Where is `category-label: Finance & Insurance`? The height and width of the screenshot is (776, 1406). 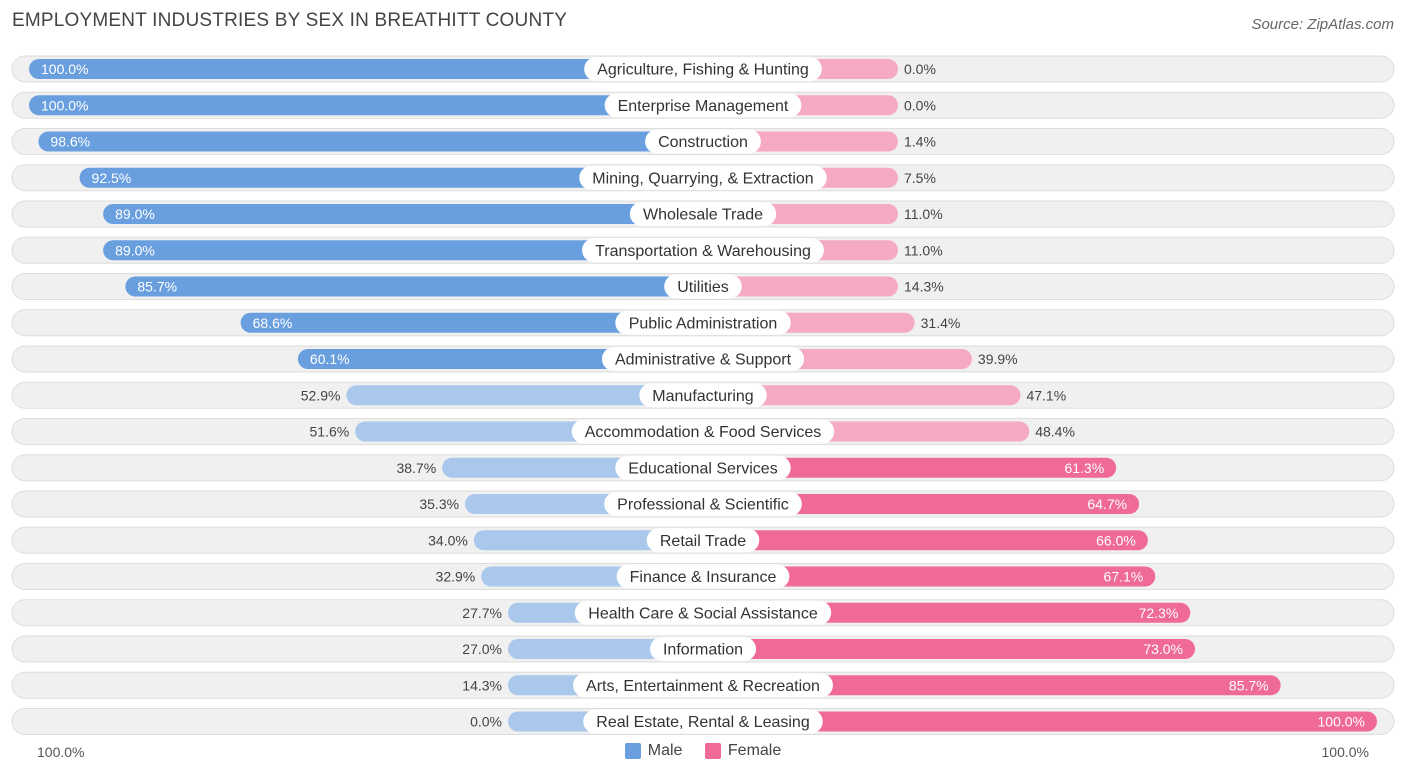 category-label: Finance & Insurance is located at coordinates (703, 577).